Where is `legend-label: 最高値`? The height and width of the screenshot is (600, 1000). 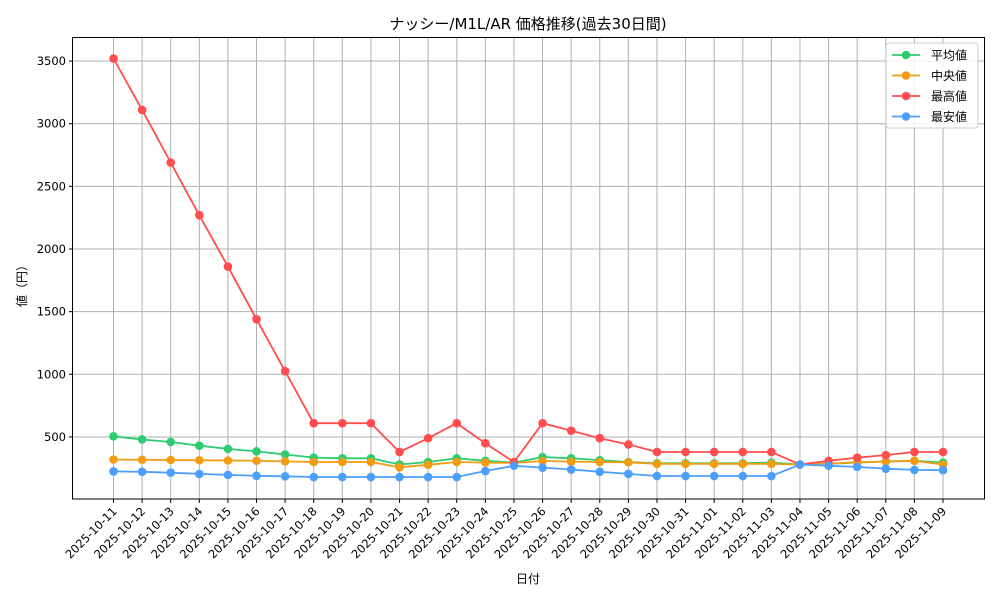
legend-label: 最高値 is located at coordinates (949, 96).